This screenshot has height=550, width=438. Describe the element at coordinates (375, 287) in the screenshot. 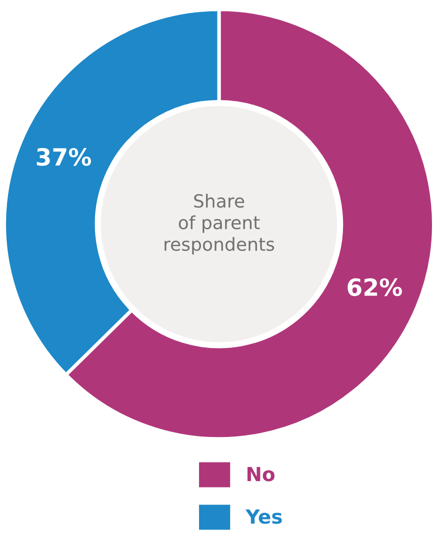

I see `data-label: 62%` at that location.